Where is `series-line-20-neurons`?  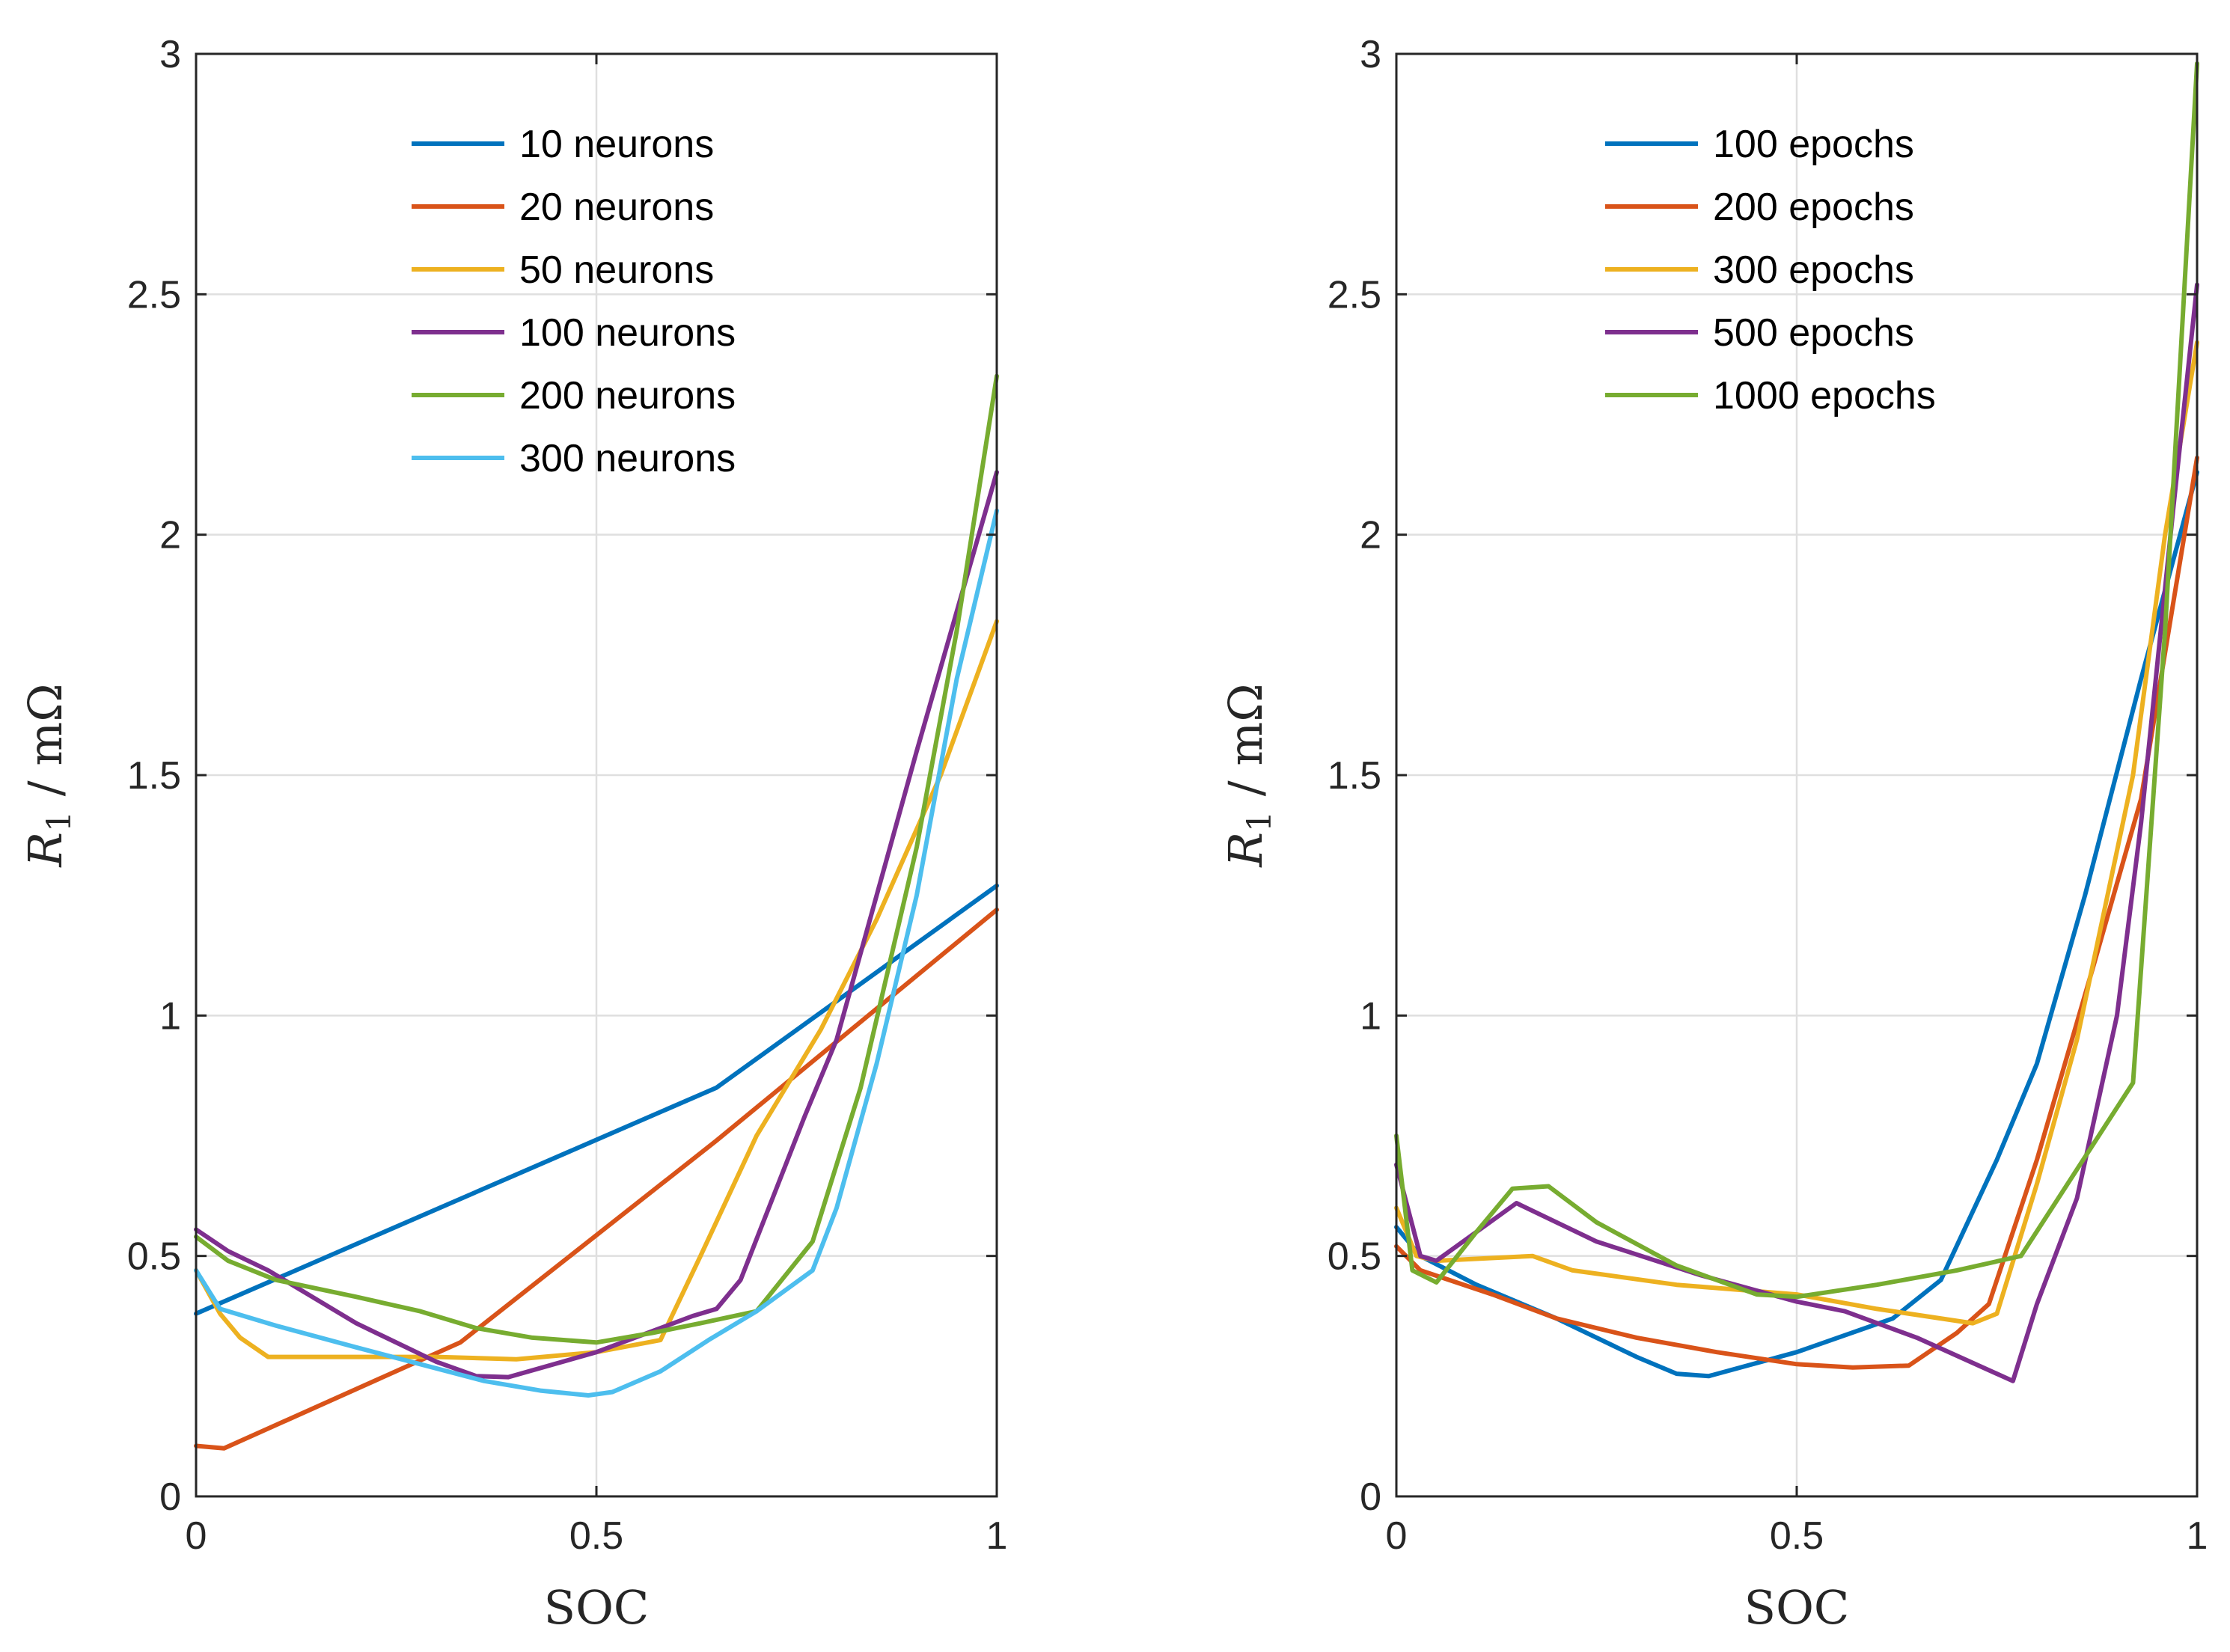
series-line-20-neurons is located at coordinates (596, 1179).